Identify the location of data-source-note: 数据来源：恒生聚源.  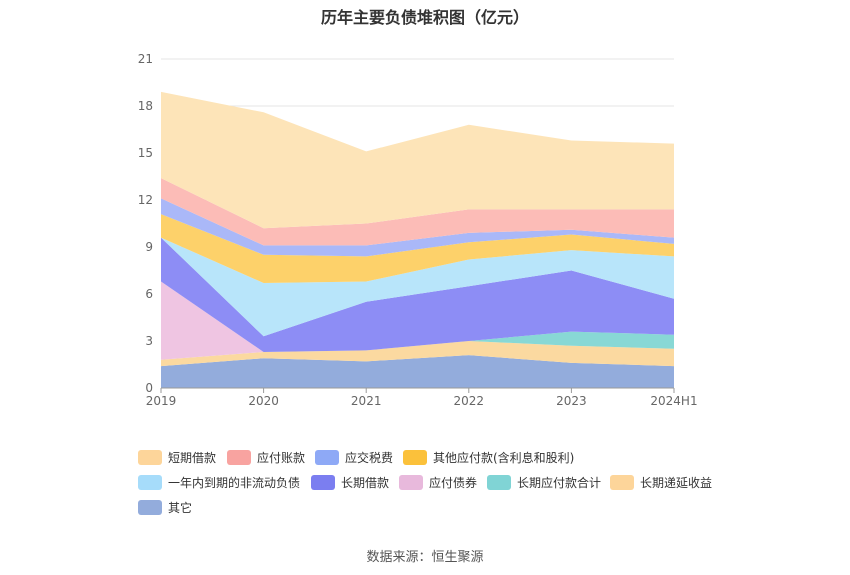
(425, 557).